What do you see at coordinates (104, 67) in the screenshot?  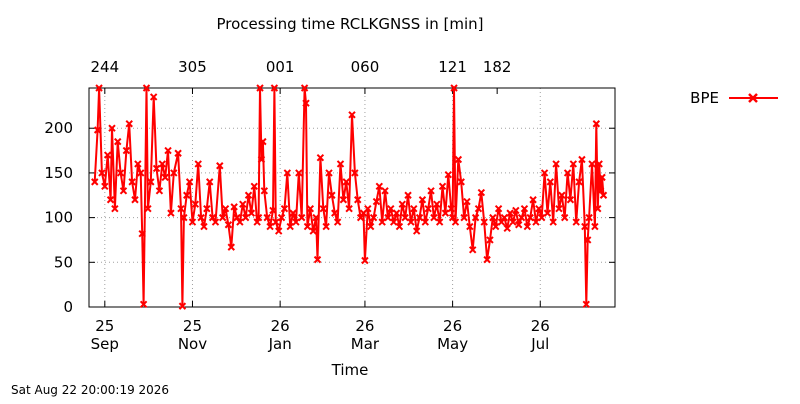 I see `x2-tick-label: 244` at bounding box center [104, 67].